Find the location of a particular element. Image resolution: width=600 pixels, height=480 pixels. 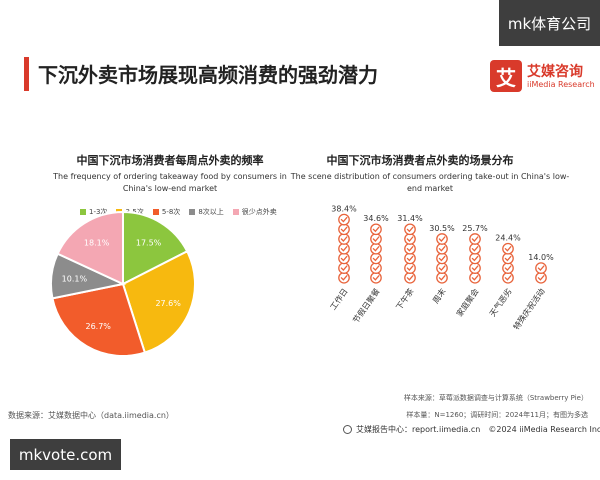

pie-legend-item-3: 5-8次 is located at coordinates (166, 212).